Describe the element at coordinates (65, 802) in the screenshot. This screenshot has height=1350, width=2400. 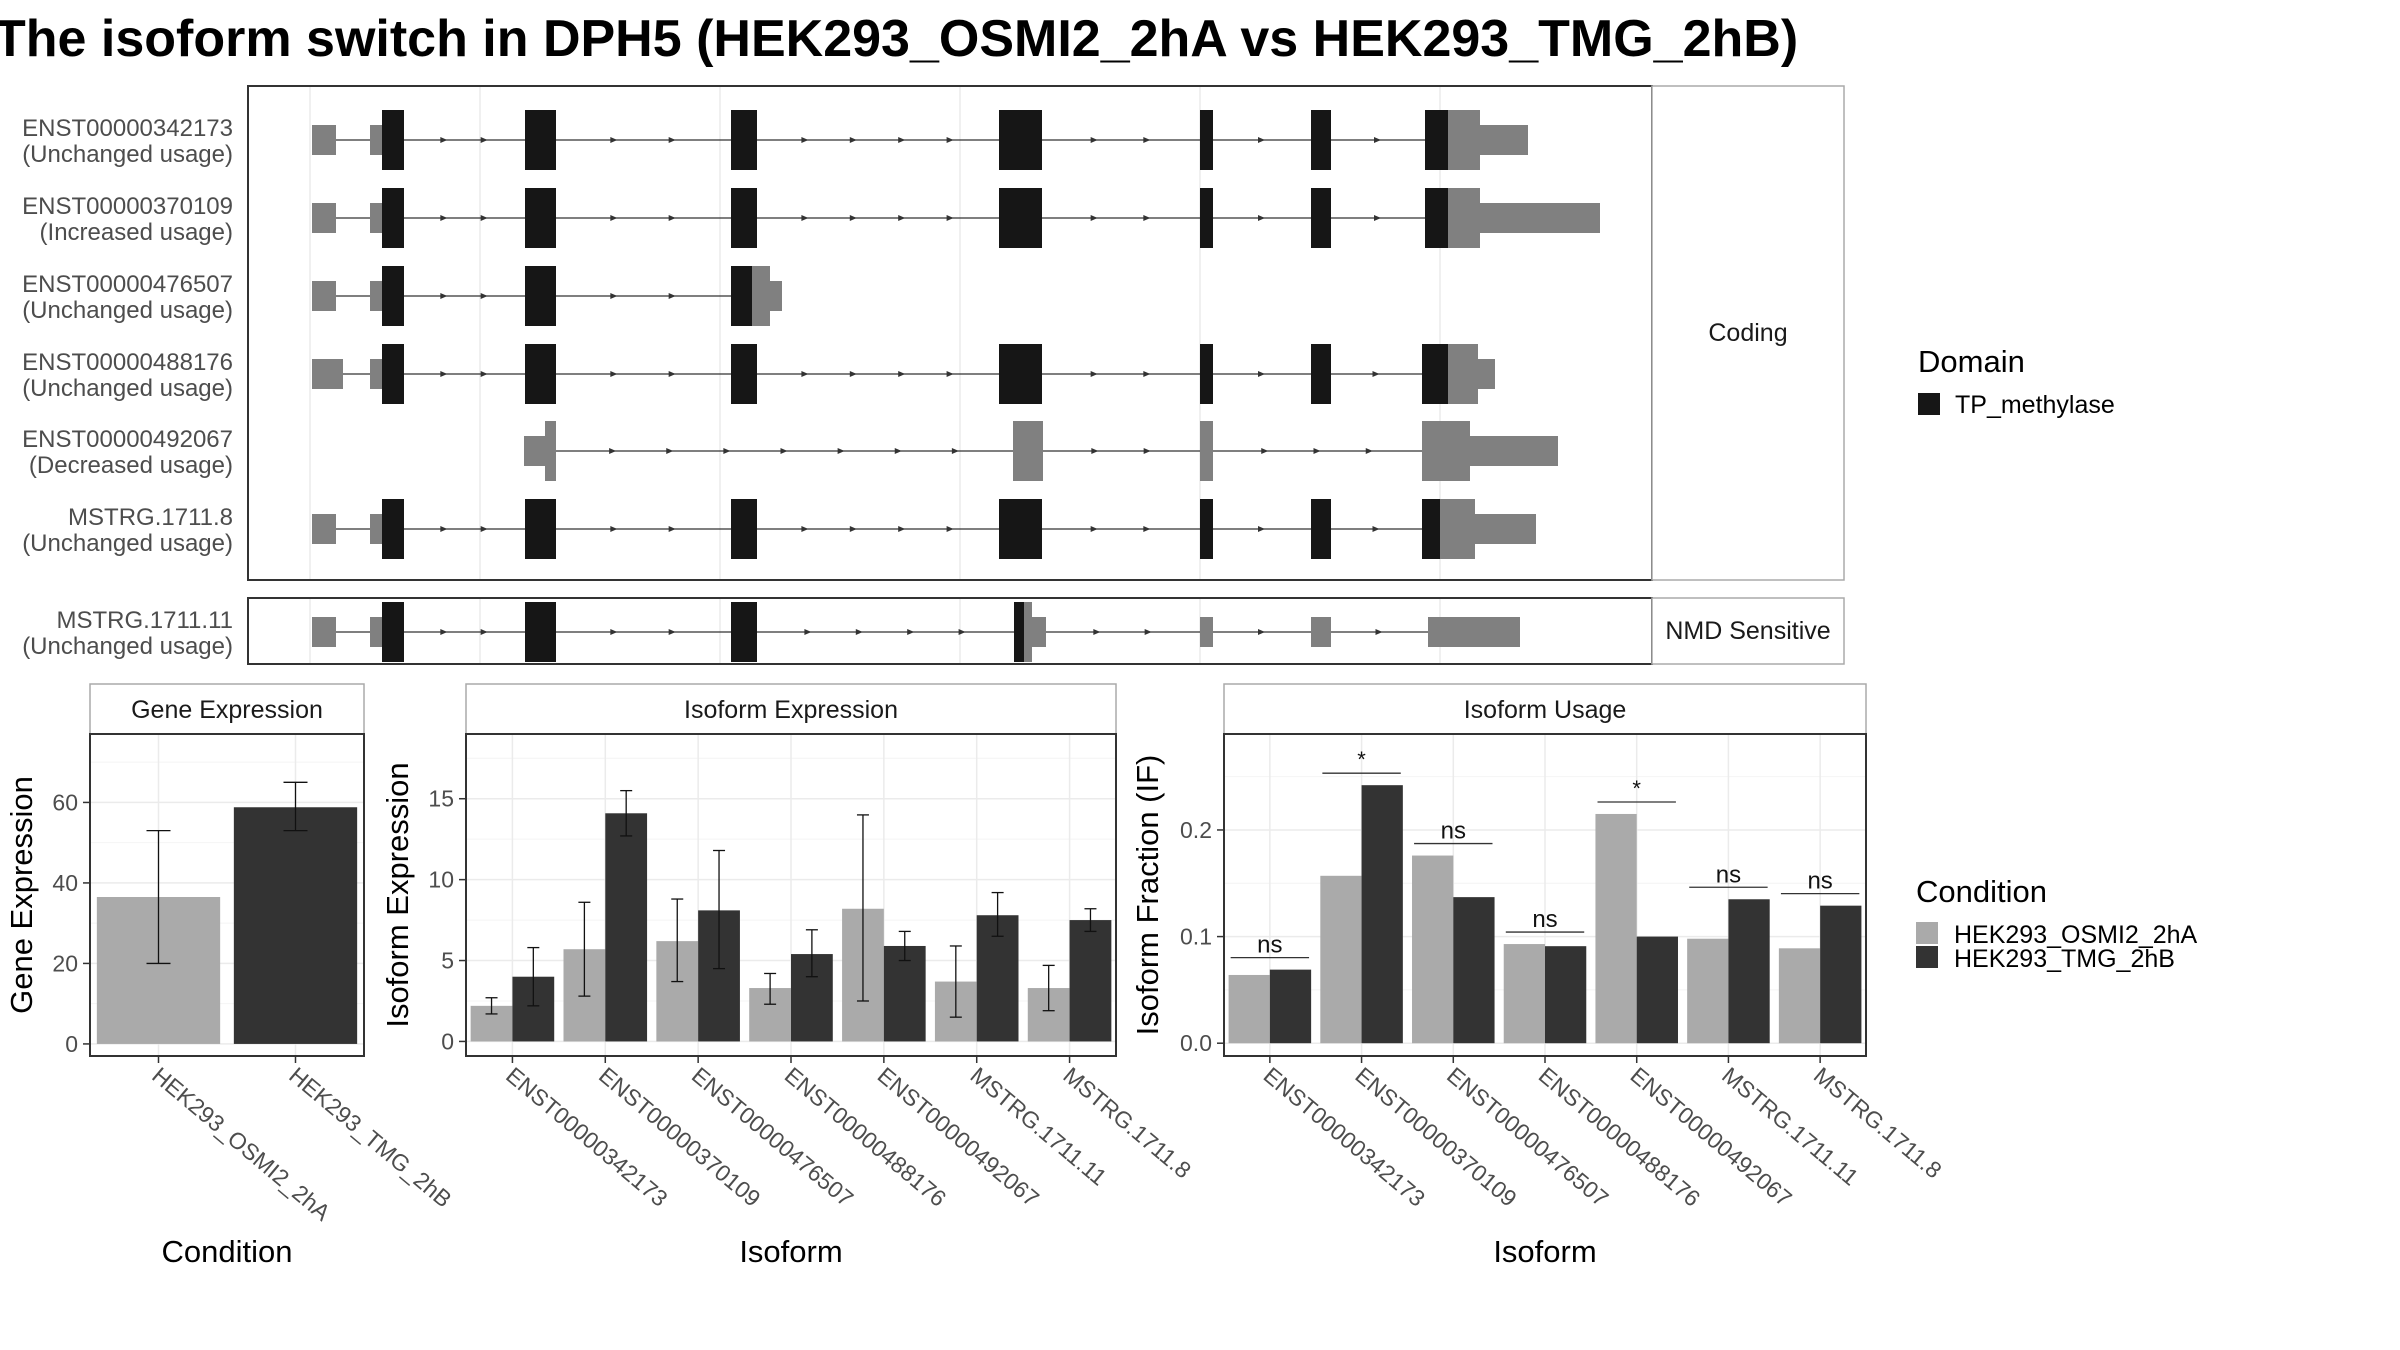
I see `y-tick-label: 60` at that location.